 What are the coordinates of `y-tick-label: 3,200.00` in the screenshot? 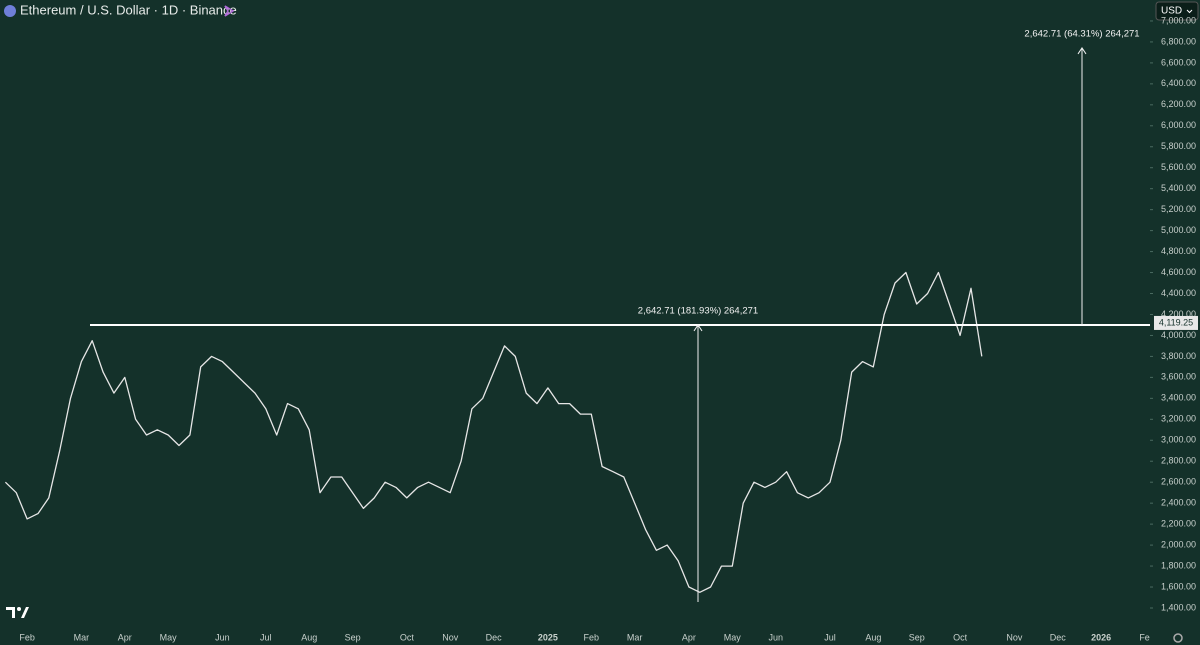 It's located at (1178, 419).